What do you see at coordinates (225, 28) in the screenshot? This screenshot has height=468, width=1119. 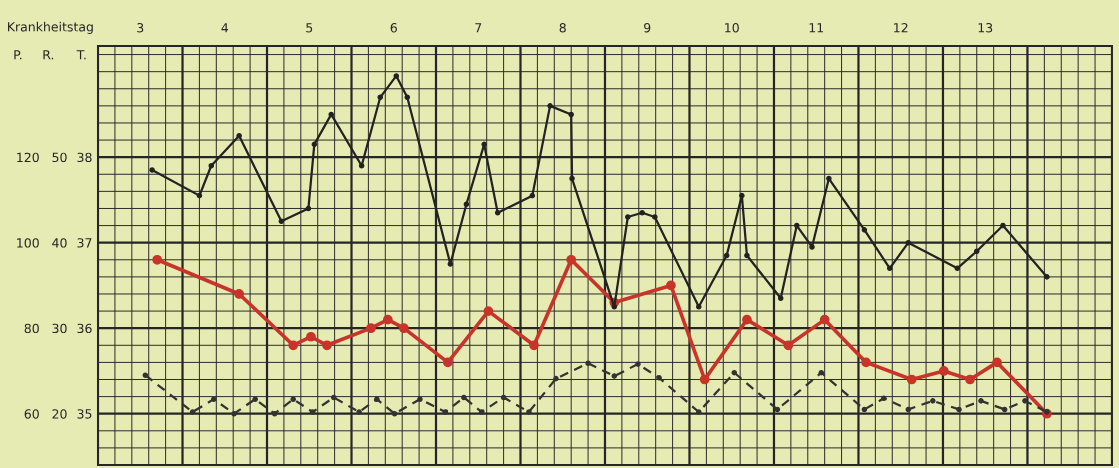 I see `x-tick-label: 4` at bounding box center [225, 28].